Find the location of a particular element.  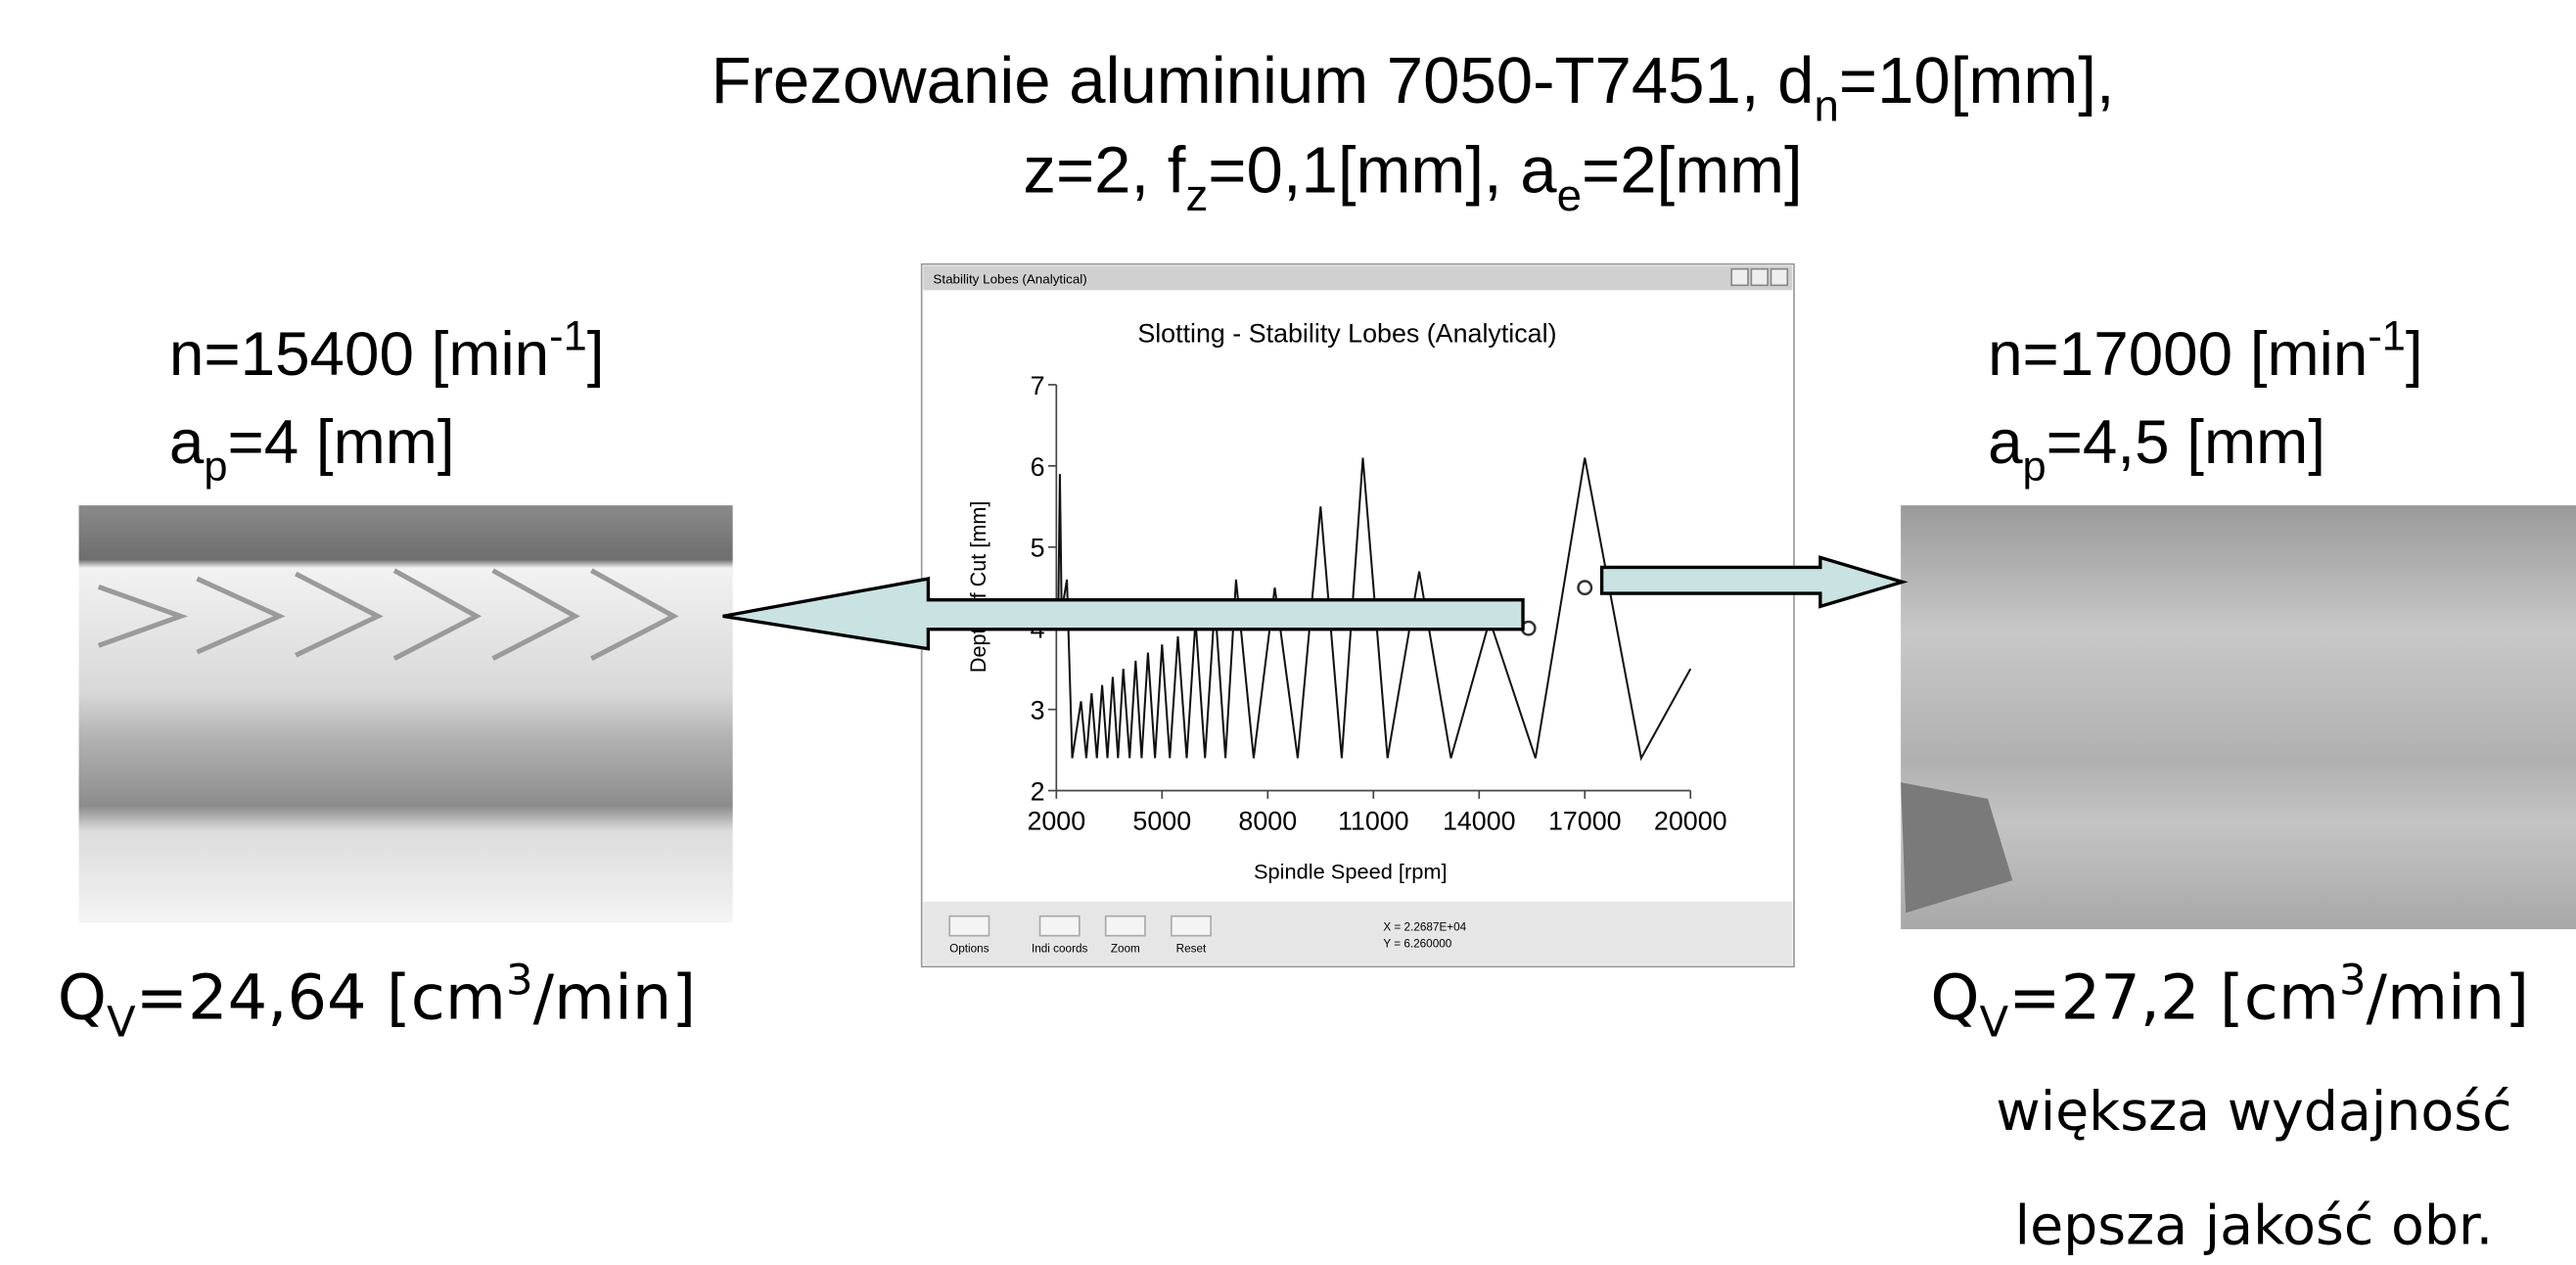

text-run: n=17000 [min is located at coordinates (2178, 354).